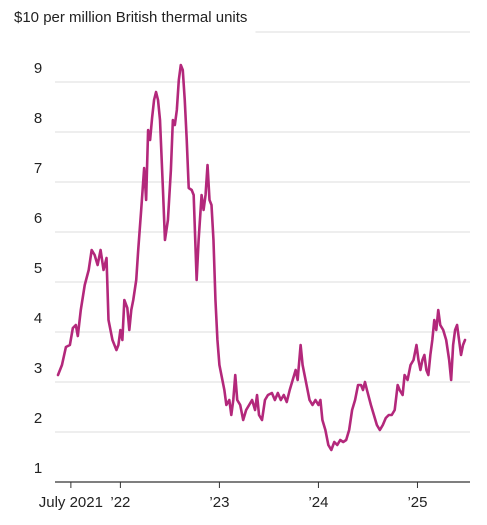 This screenshot has height=525, width=487. I want to click on x-tick-label: ’23, so click(219, 502).